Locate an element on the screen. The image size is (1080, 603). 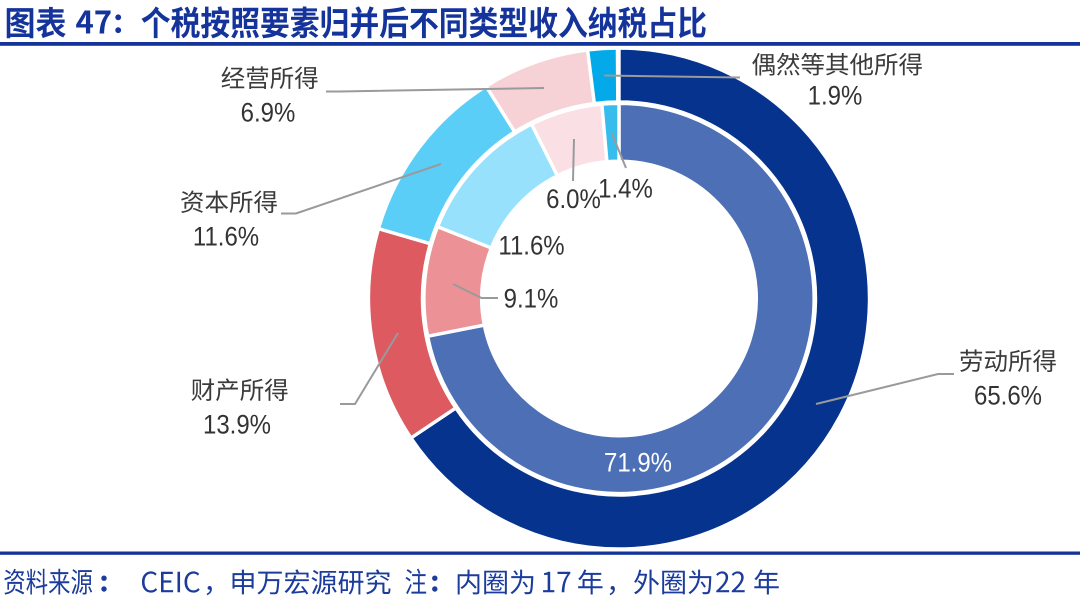
svg-text: 71.9% is located at coordinates (638, 462).